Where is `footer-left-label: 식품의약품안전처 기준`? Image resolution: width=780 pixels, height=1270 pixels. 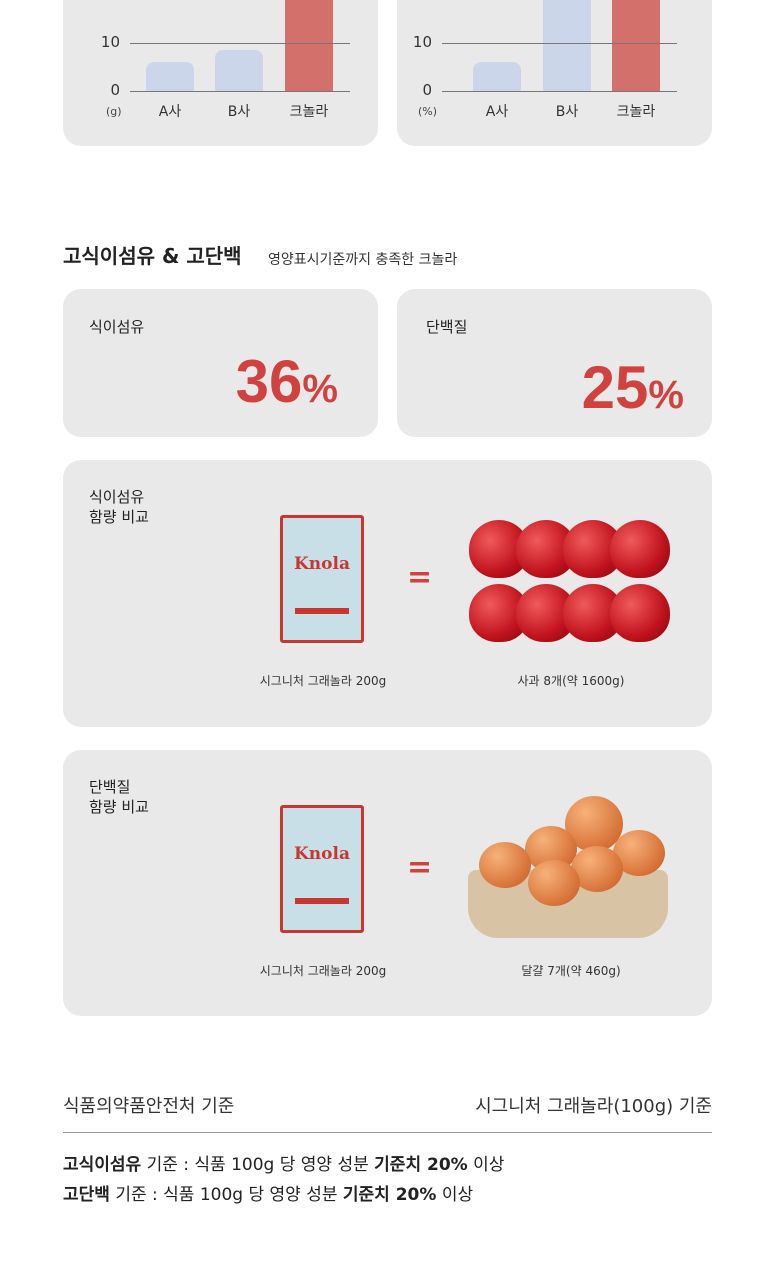 footer-left-label: 식품의약품안전처 기준 is located at coordinates (149, 1106).